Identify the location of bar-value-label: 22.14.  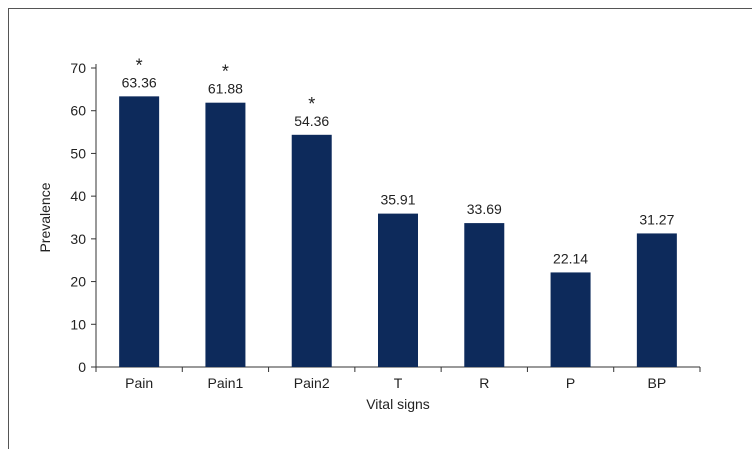
(570, 258).